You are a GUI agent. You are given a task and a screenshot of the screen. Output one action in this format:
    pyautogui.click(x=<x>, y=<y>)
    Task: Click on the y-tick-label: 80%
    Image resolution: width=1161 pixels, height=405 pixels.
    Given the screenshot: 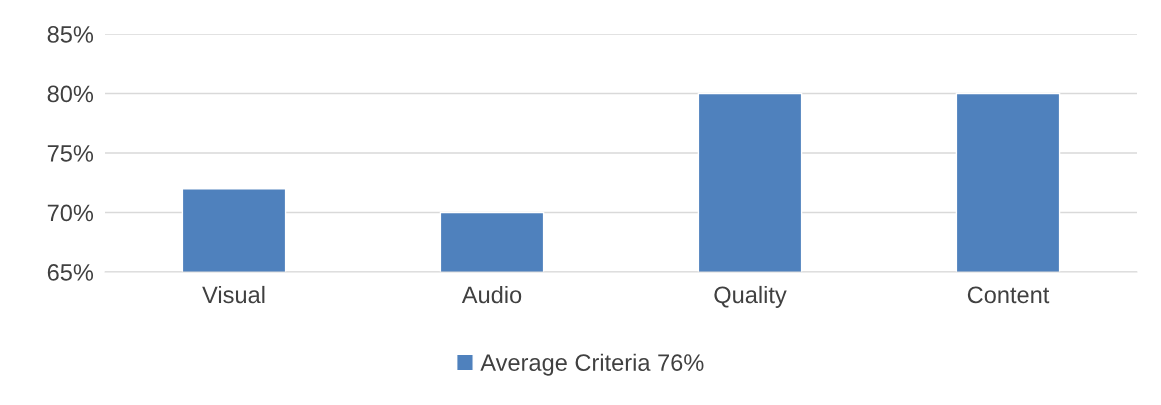 What is the action you would take?
    pyautogui.click(x=70, y=94)
    